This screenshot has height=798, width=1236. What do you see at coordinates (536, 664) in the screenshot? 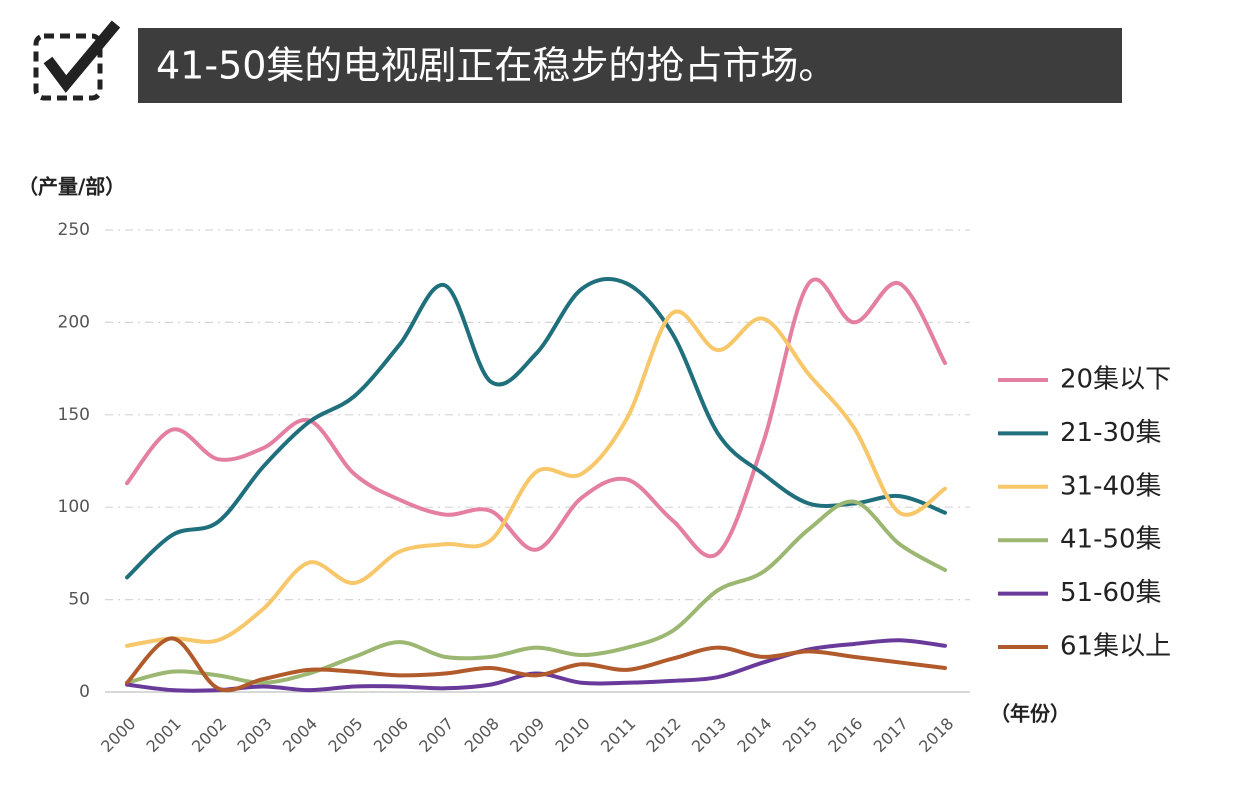
I see `series-line` at bounding box center [536, 664].